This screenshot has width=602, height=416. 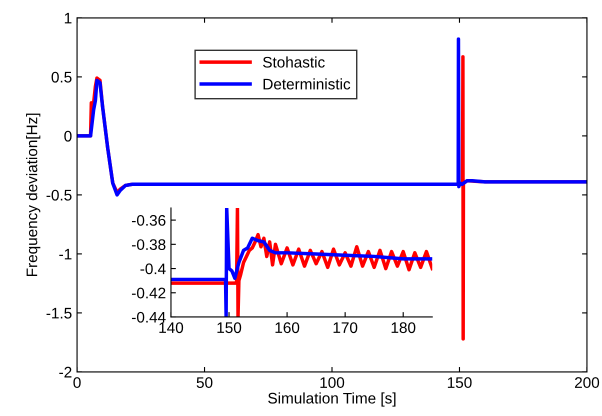 What do you see at coordinates (346, 328) in the screenshot?
I see `x-tick-label: 170` at bounding box center [346, 328].